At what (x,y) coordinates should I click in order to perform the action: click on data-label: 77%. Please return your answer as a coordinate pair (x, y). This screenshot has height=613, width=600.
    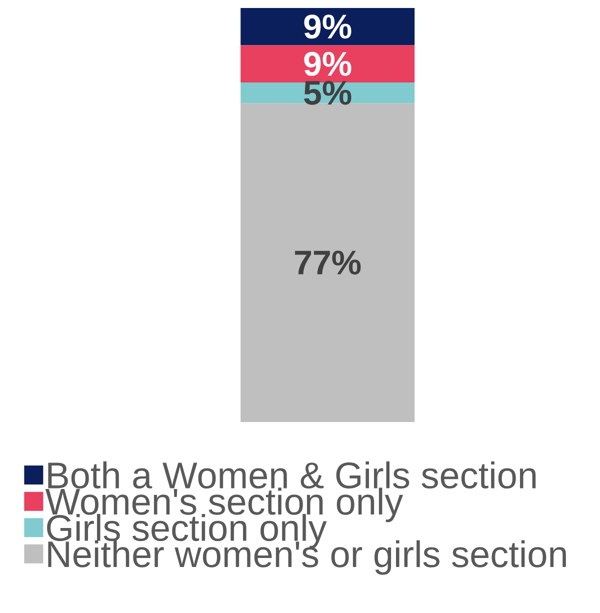
    Looking at the image, I should click on (328, 262).